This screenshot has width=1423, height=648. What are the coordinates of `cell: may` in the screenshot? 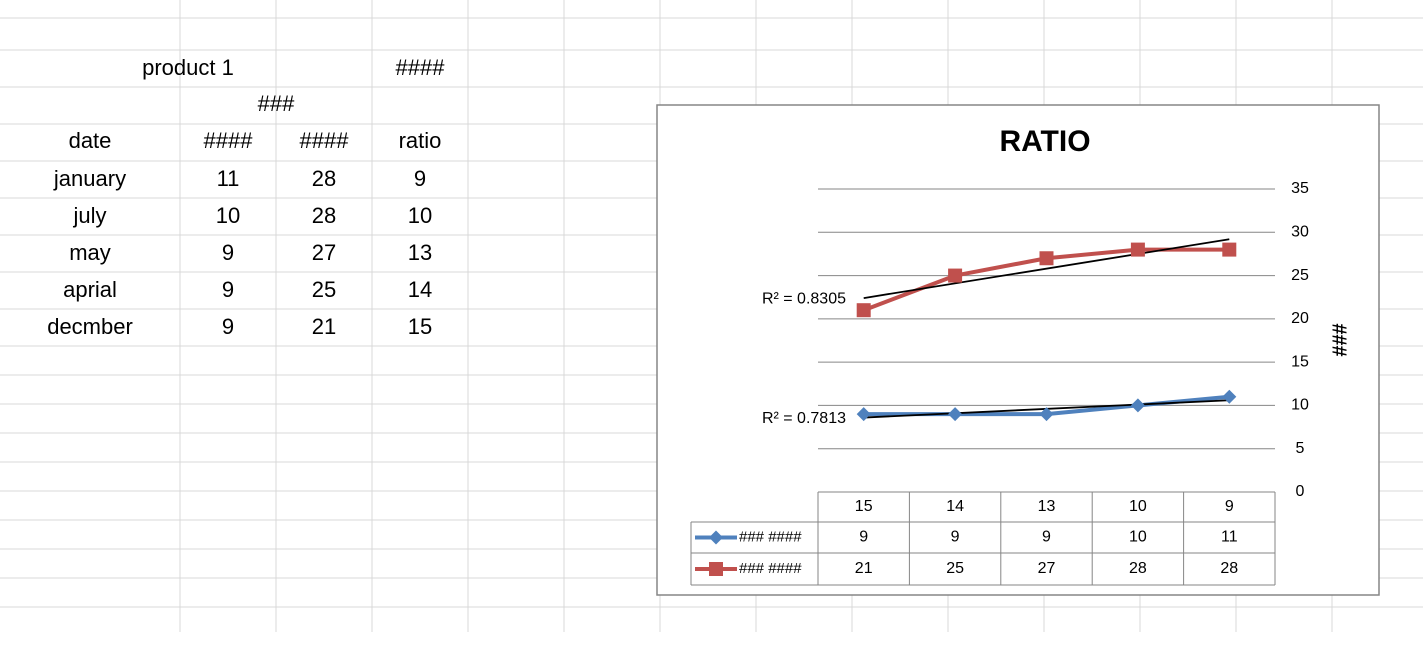 It's located at (90, 252).